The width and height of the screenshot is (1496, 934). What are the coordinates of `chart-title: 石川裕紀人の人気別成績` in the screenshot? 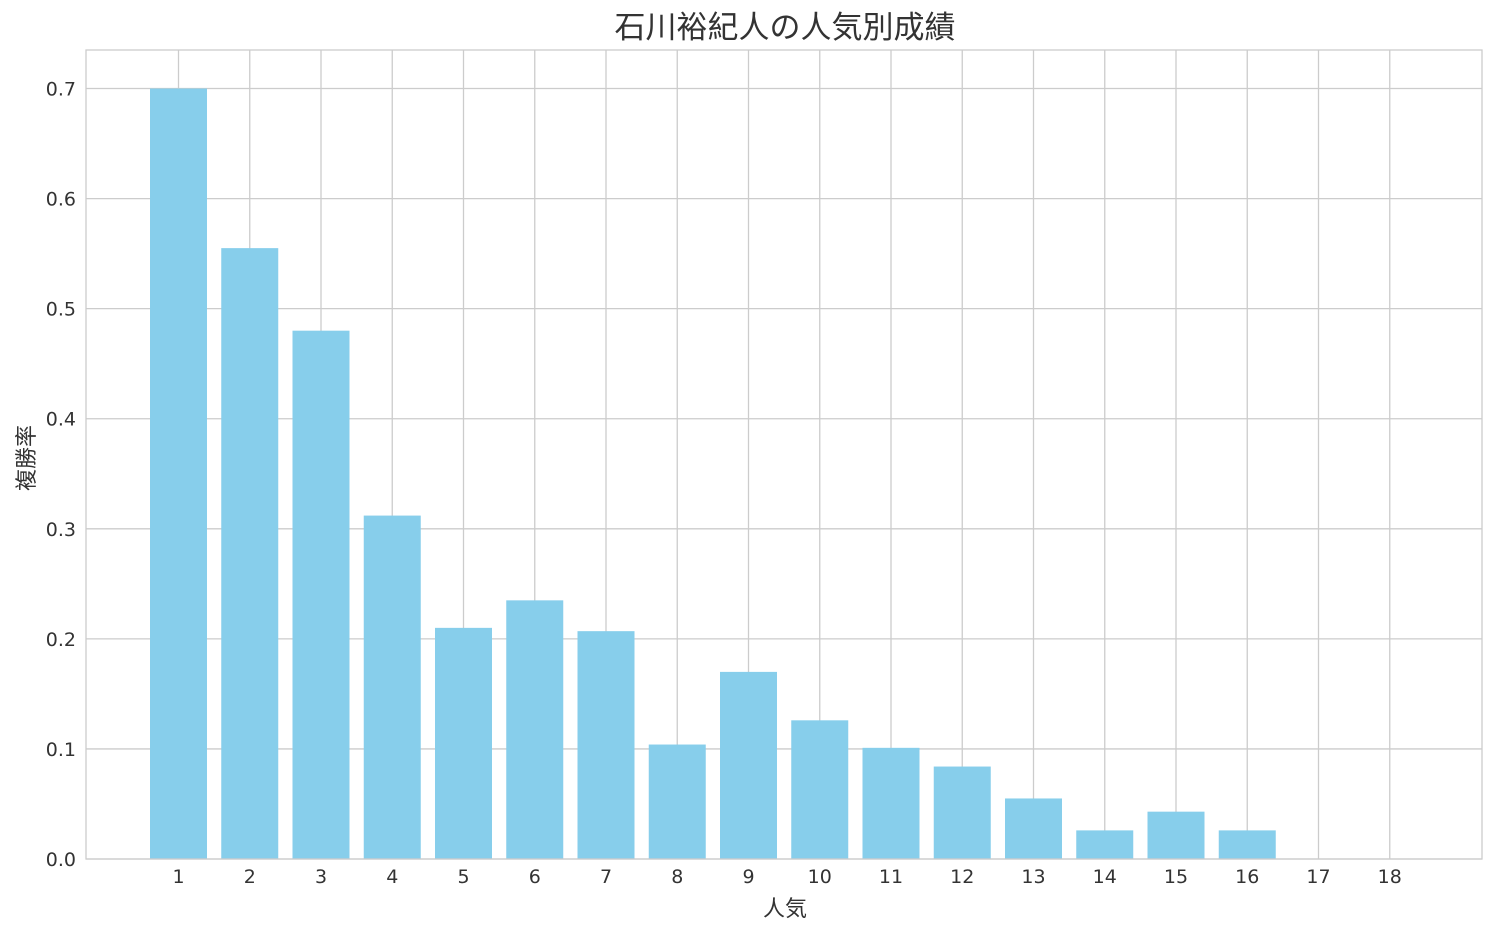 It's located at (785, 28).